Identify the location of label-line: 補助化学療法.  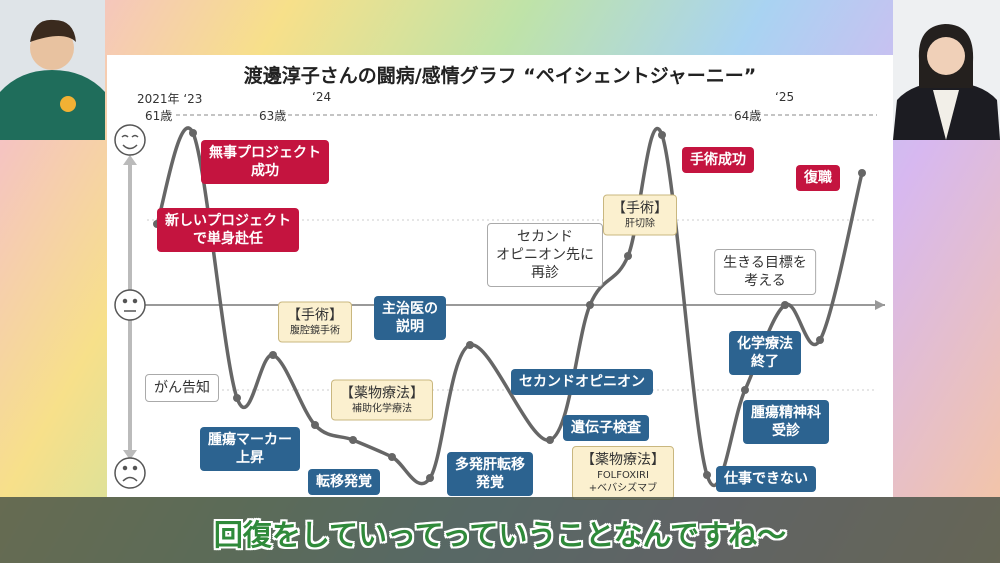
(382, 409).